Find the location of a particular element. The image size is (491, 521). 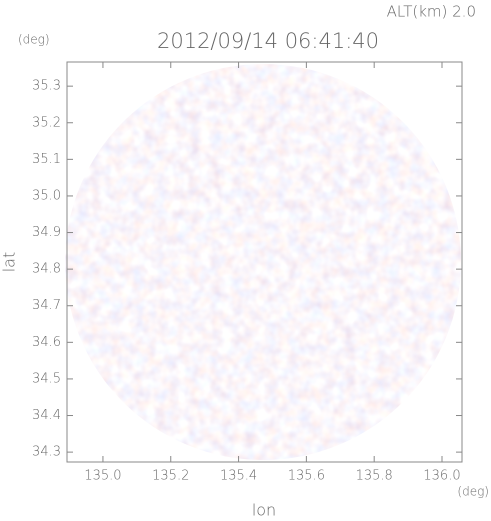

y-tick-label: 35.0 is located at coordinates (46, 195).